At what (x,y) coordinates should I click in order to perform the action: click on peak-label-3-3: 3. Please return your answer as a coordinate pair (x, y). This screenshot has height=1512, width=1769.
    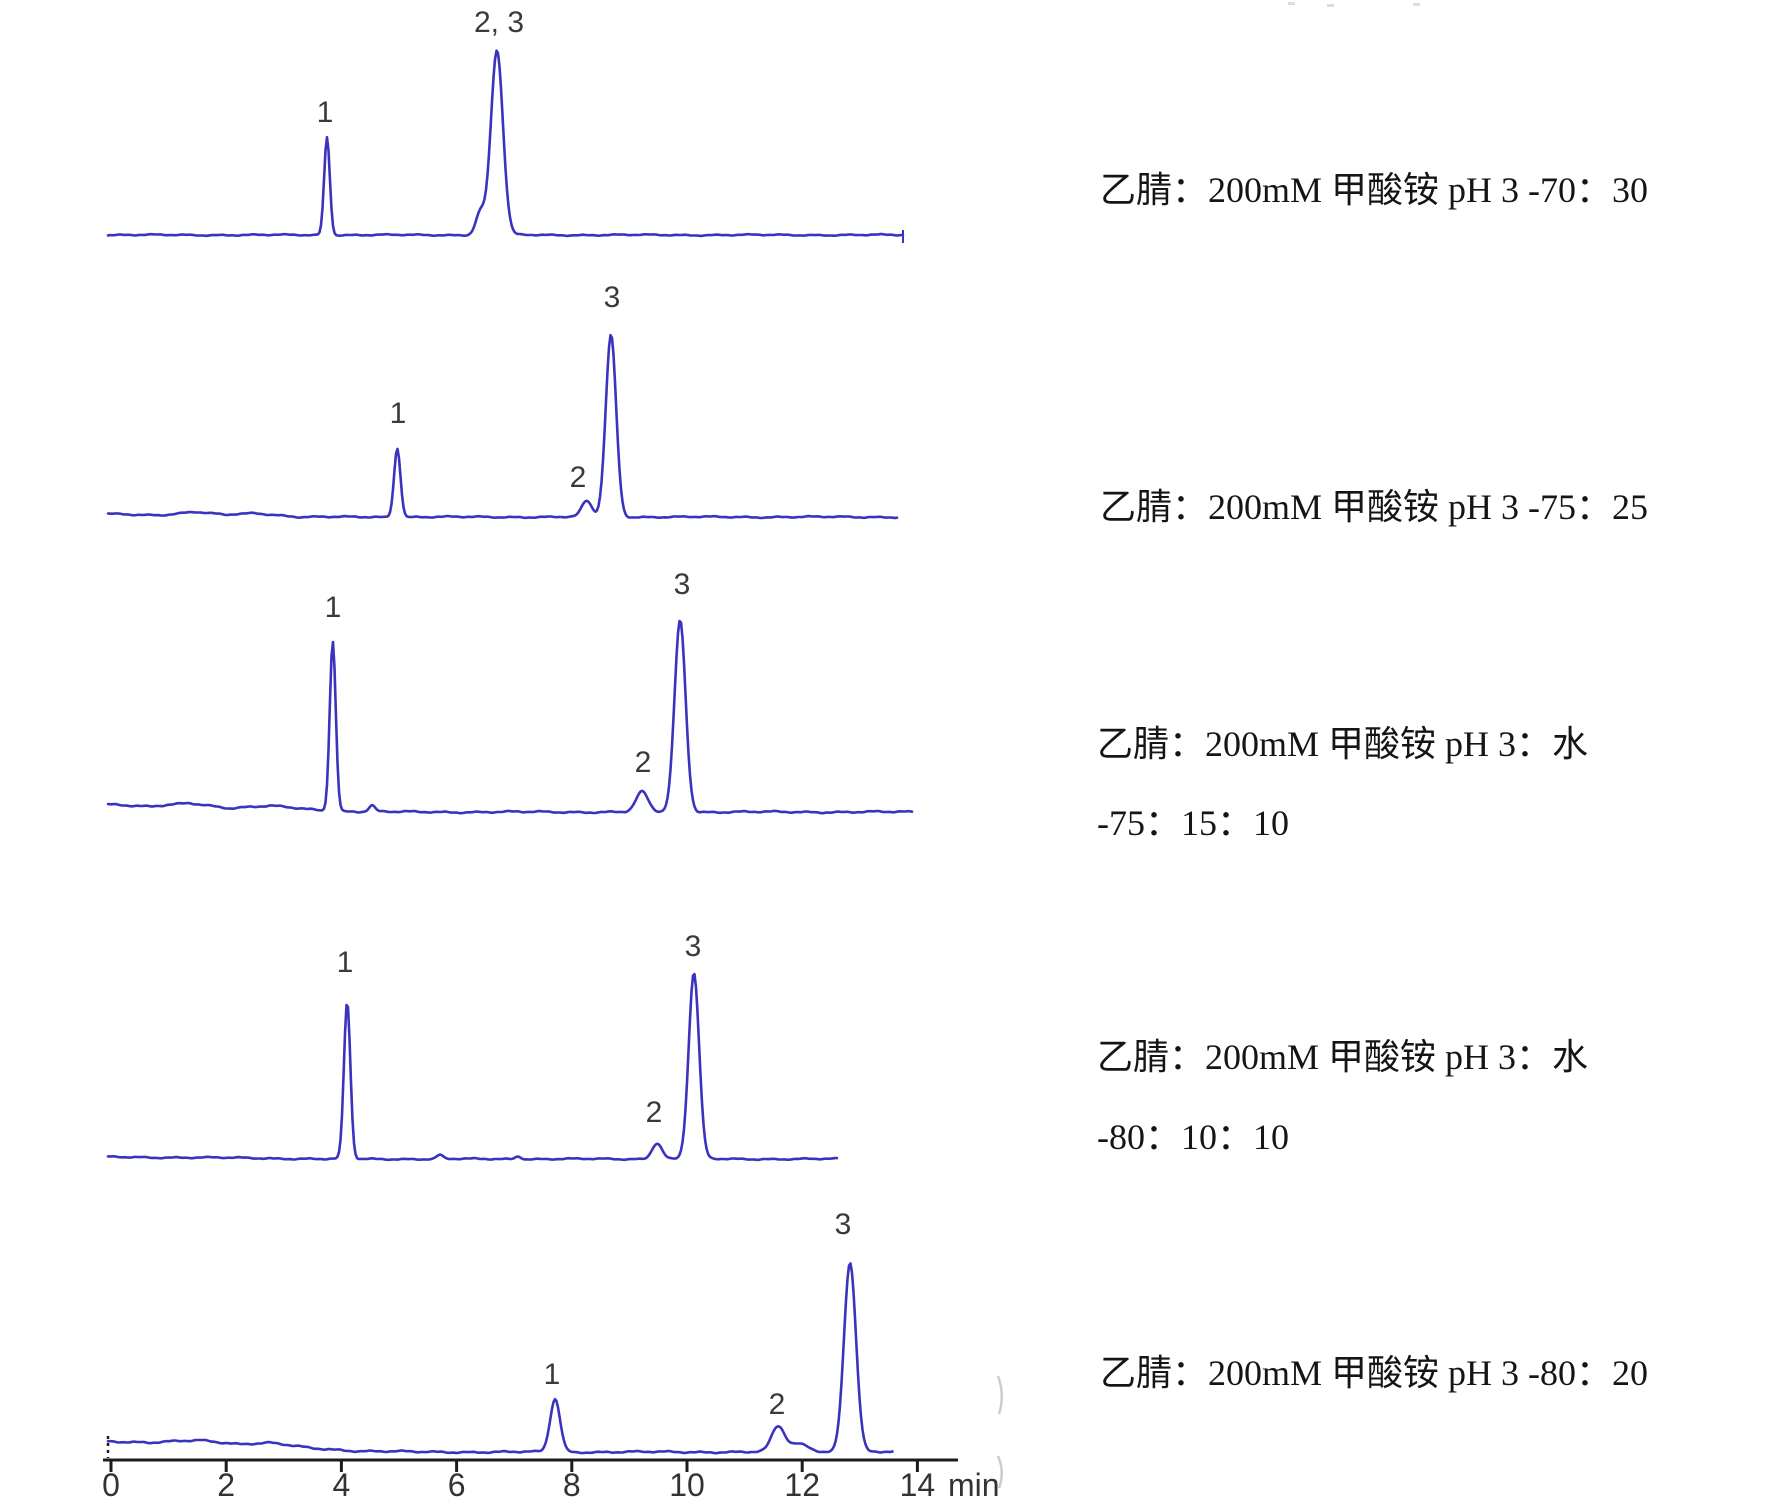
    Looking at the image, I should click on (682, 584).